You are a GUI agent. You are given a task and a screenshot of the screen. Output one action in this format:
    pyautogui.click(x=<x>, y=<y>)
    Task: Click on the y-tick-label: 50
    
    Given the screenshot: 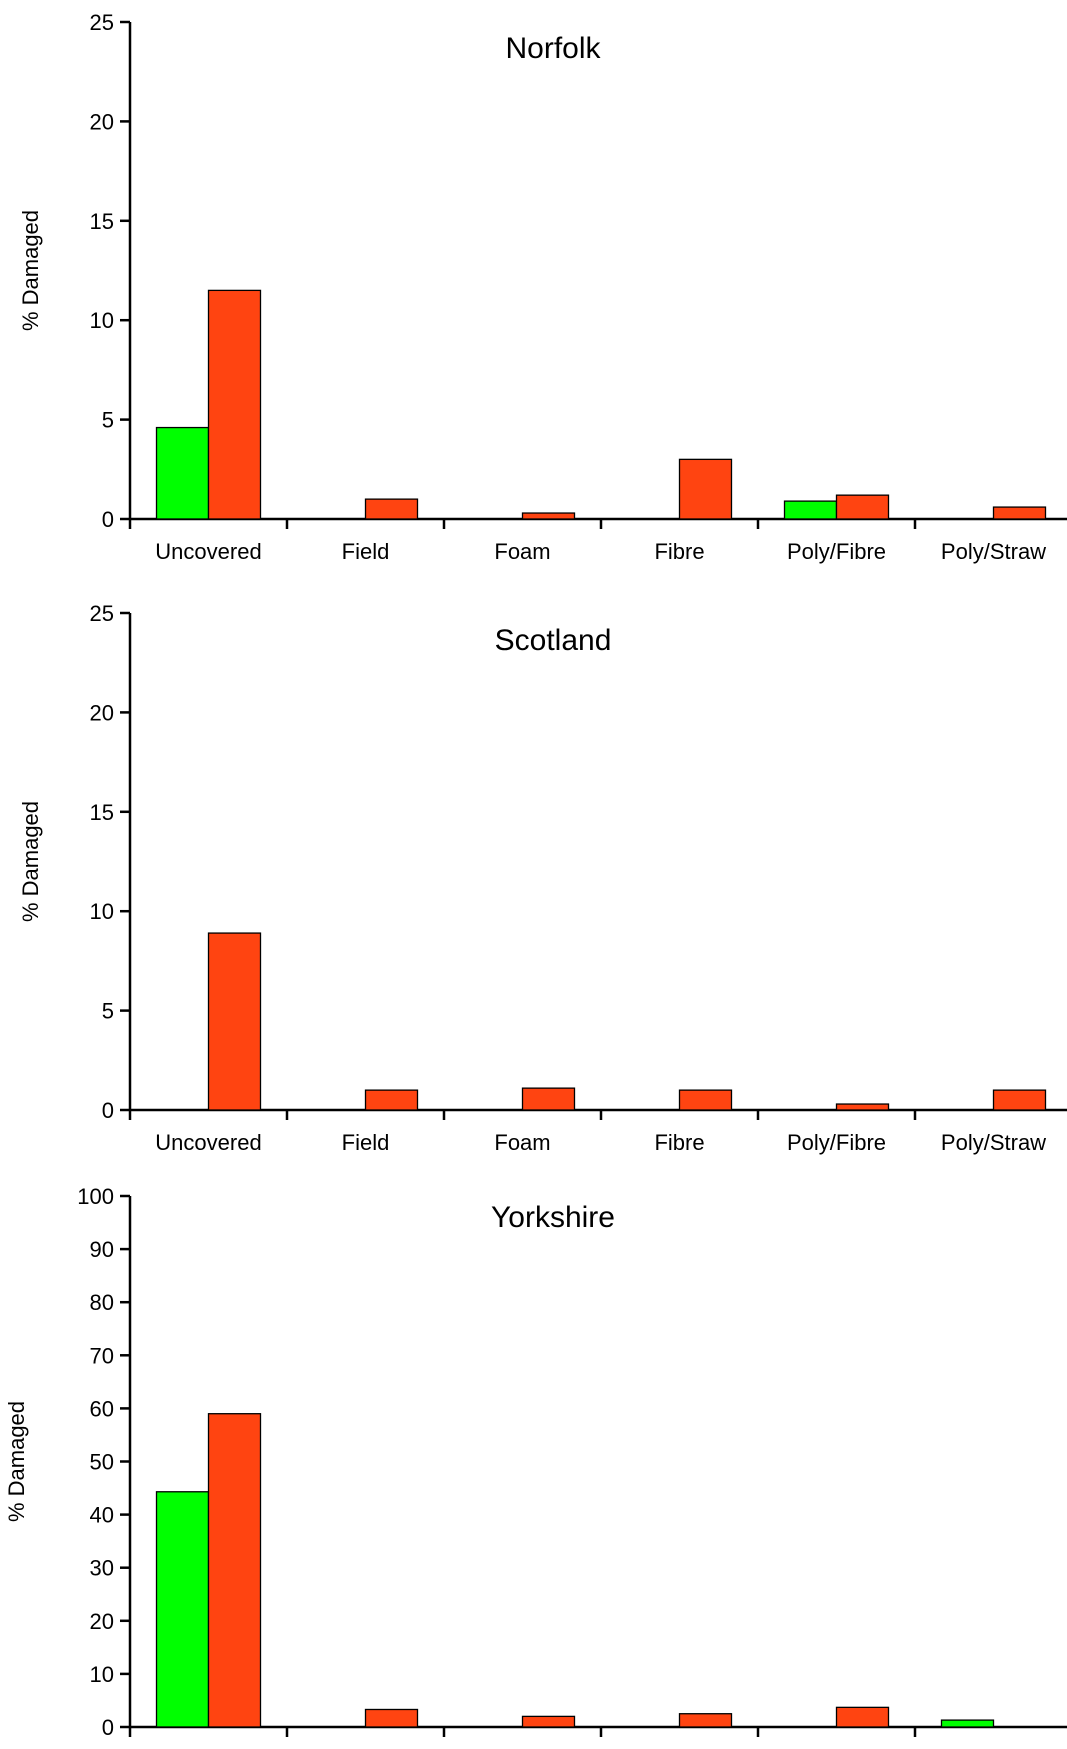 What is the action you would take?
    pyautogui.click(x=102, y=1462)
    